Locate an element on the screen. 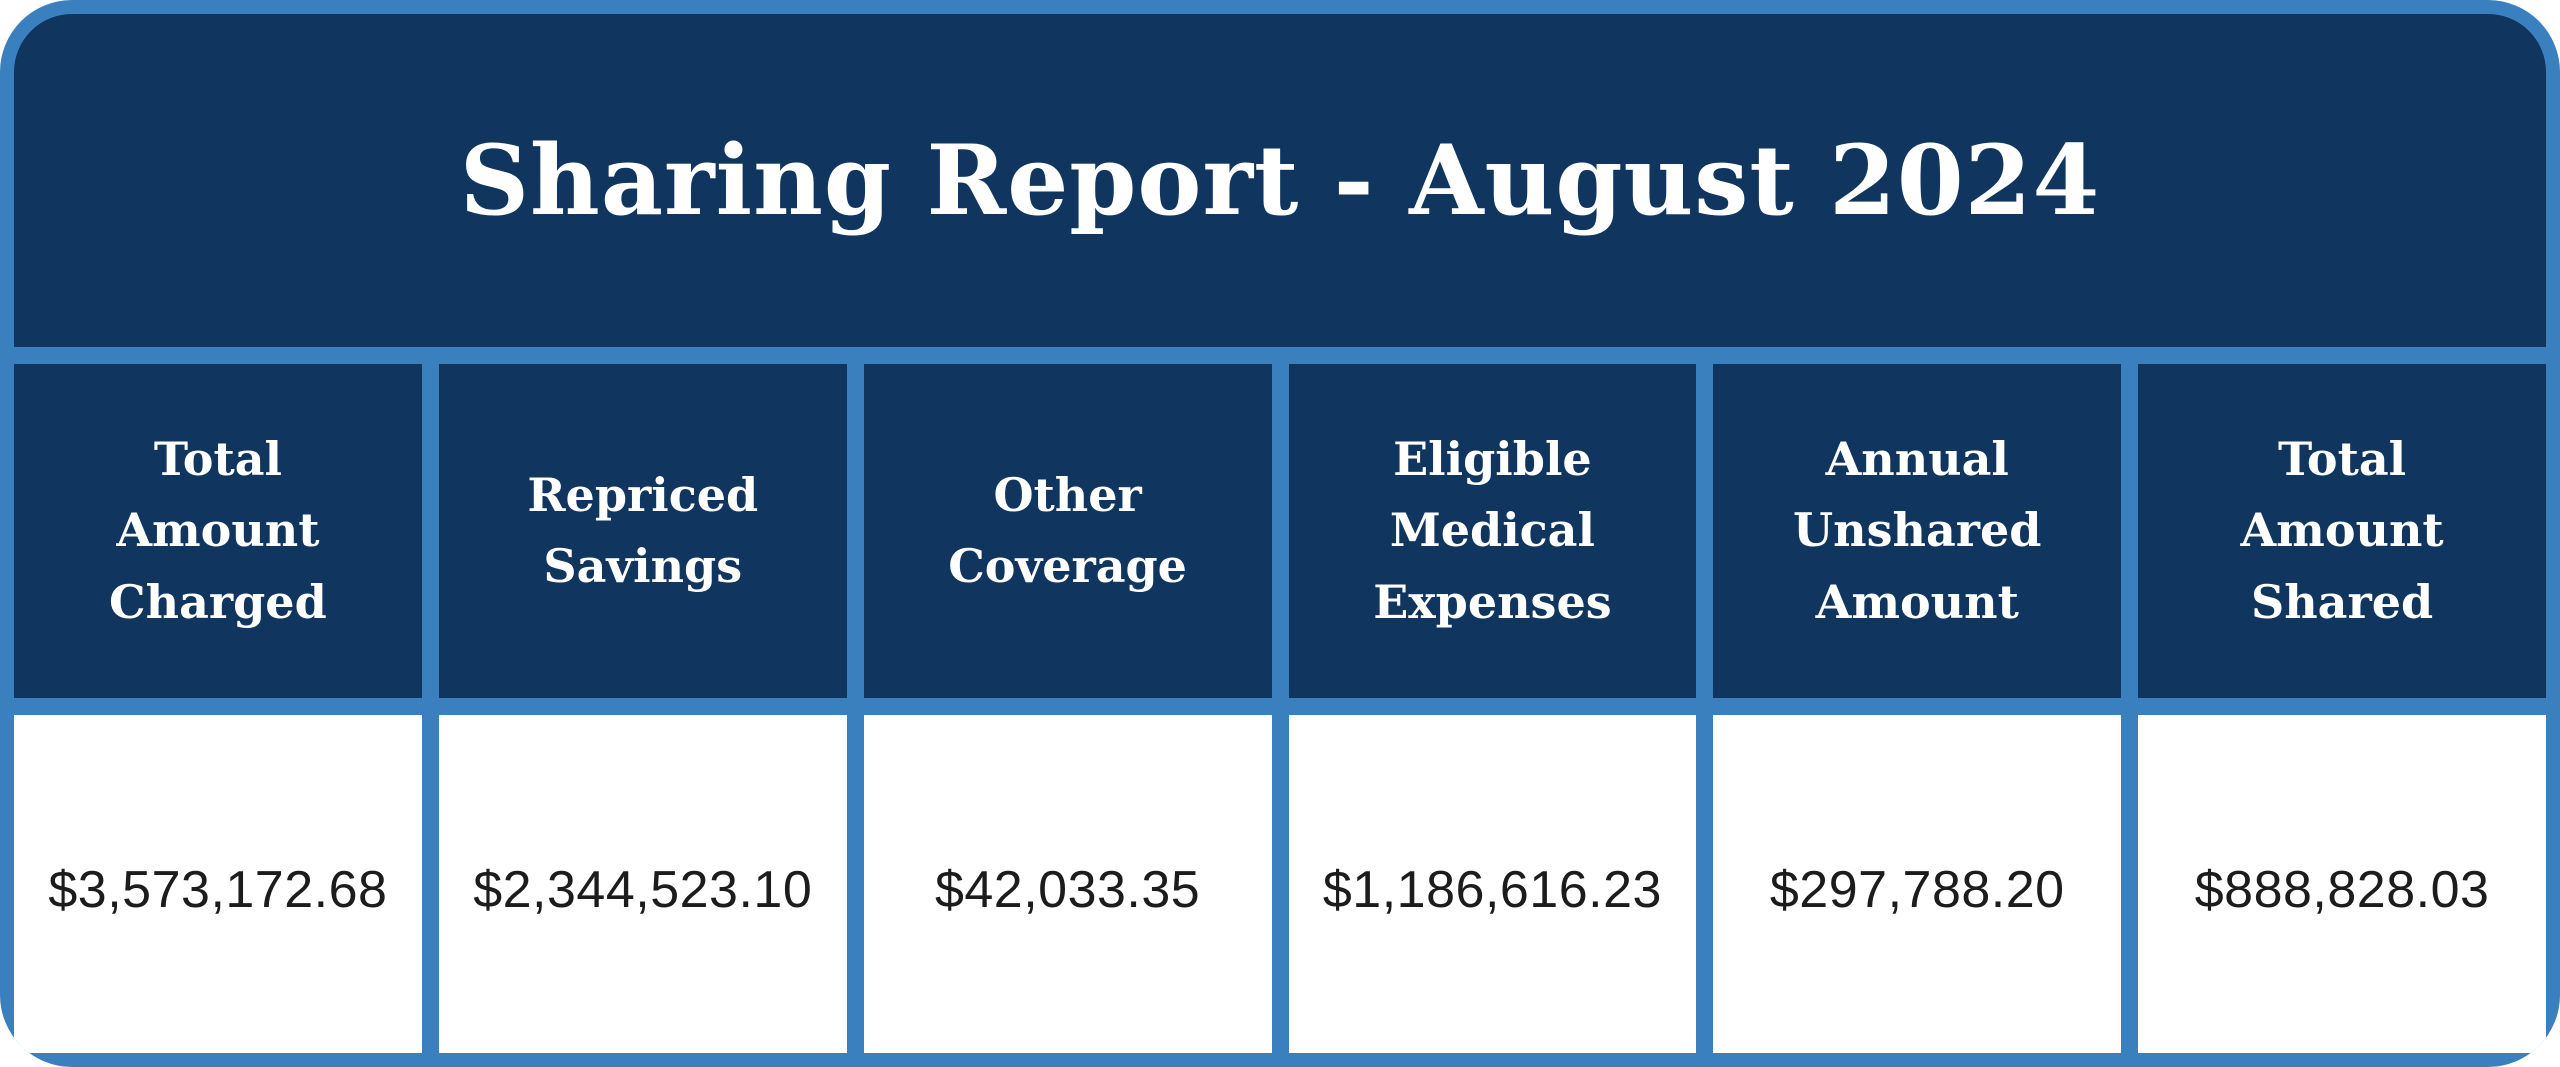 The height and width of the screenshot is (1067, 2560). value-cell-repriced-savings: $2,344,523.10 is located at coordinates (642, 884).